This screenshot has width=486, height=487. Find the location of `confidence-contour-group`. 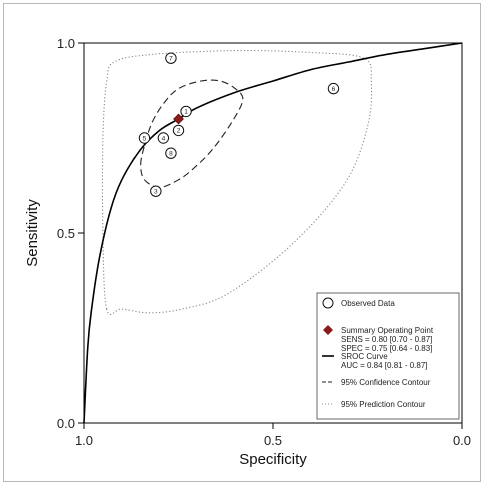

confidence-contour-group is located at coordinates (192, 133).